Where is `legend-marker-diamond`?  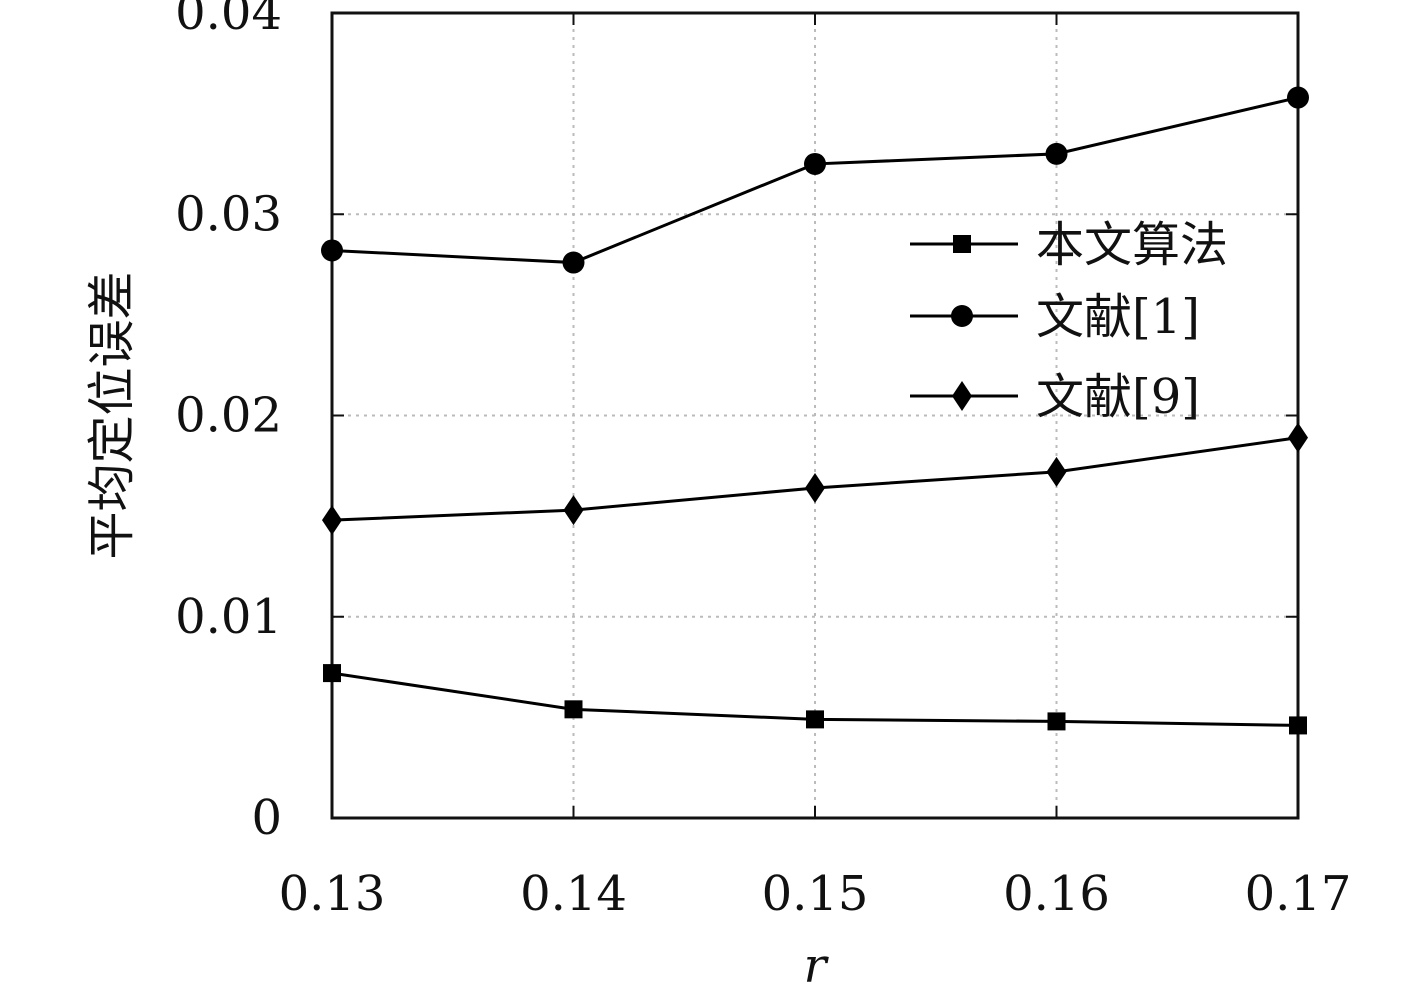
legend-marker-diamond is located at coordinates (962, 396).